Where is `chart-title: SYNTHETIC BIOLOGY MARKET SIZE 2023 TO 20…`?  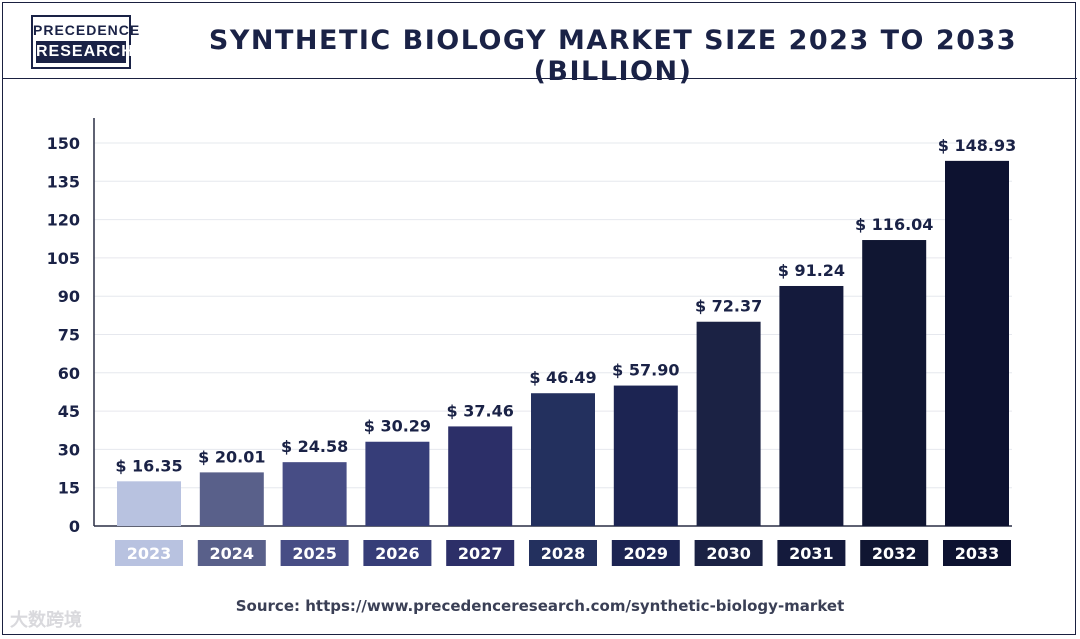 chart-title: SYNTHETIC BIOLOGY MARKET SIZE 2023 TO 20… is located at coordinates (613, 56).